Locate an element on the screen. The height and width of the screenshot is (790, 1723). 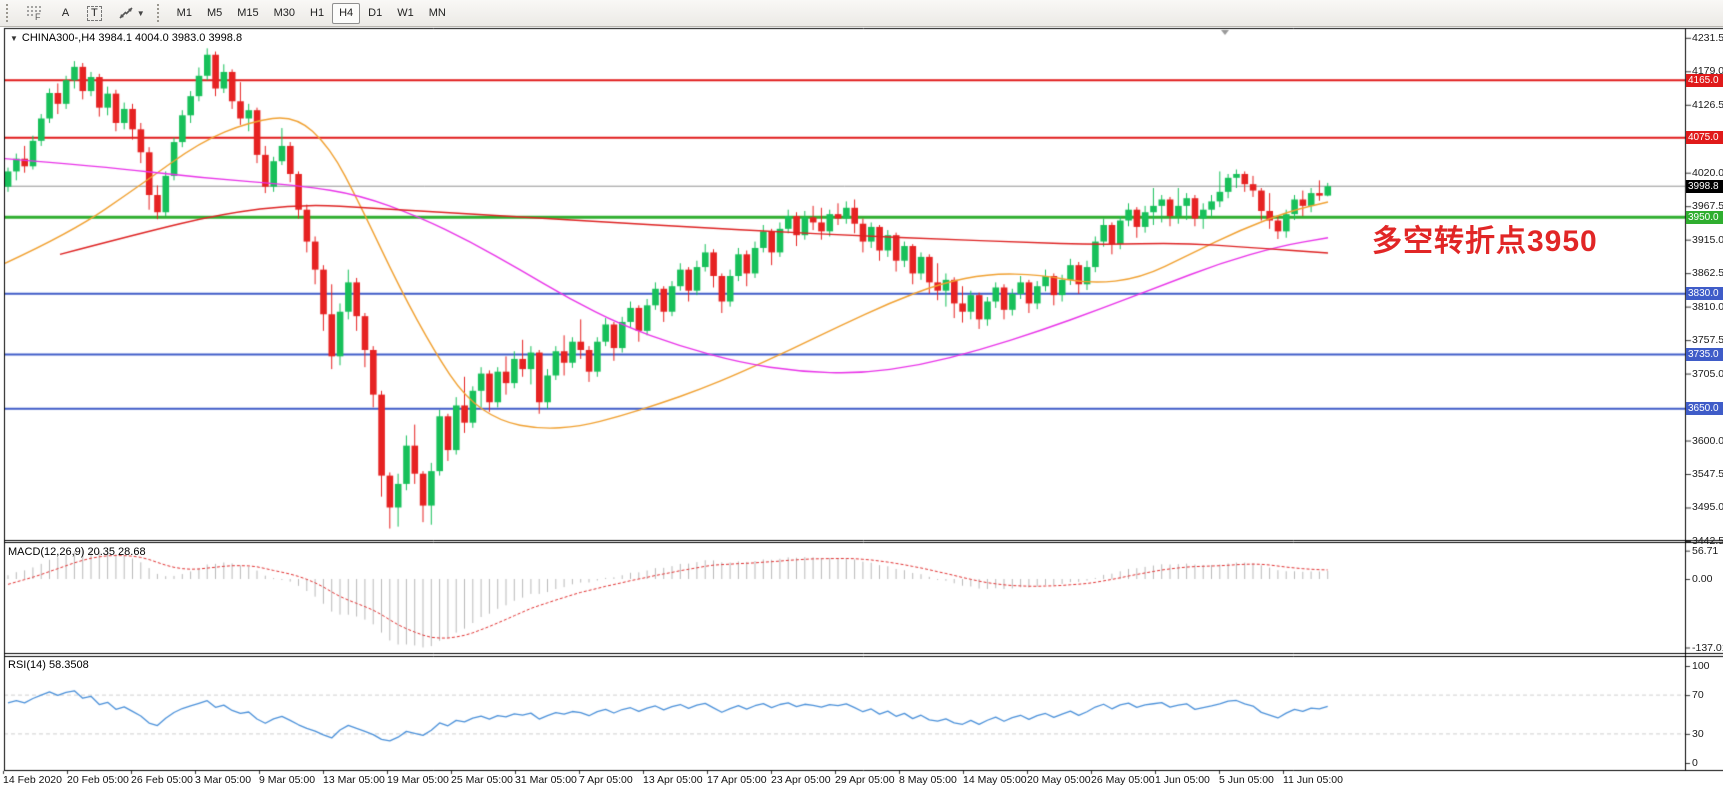
dot-grid-icon: F is located at coordinates (34, 13).